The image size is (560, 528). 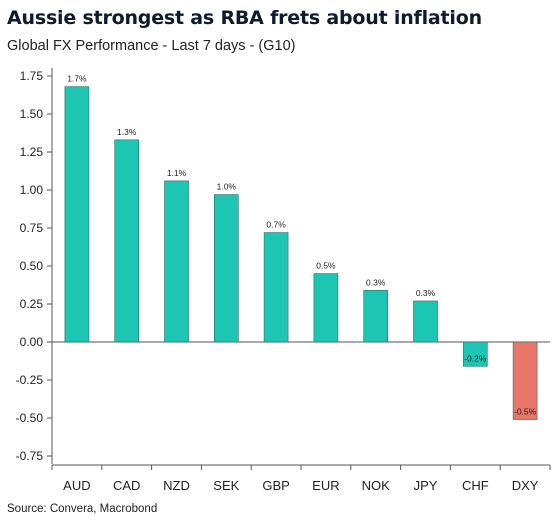 What do you see at coordinates (525, 412) in the screenshot?
I see `data-label-dxy: -0.5%` at bounding box center [525, 412].